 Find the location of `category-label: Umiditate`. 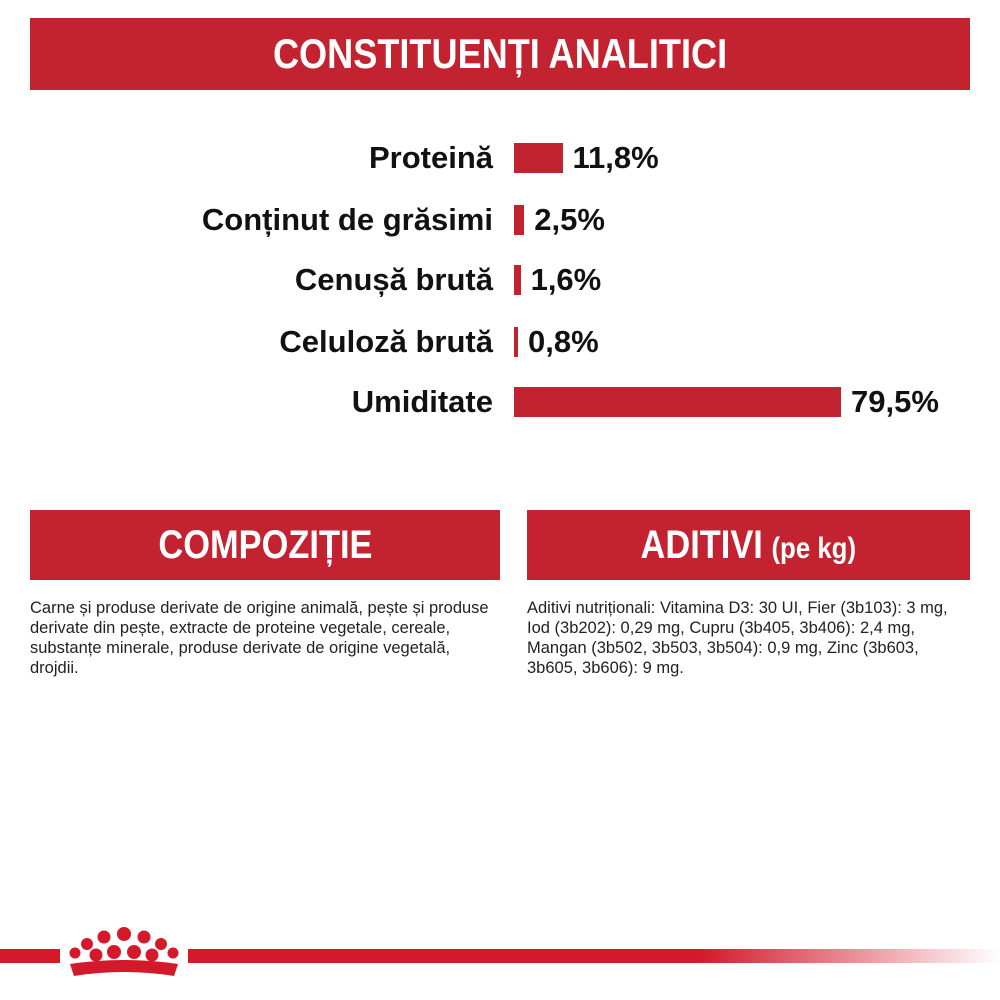

category-label: Umiditate is located at coordinates (422, 401).